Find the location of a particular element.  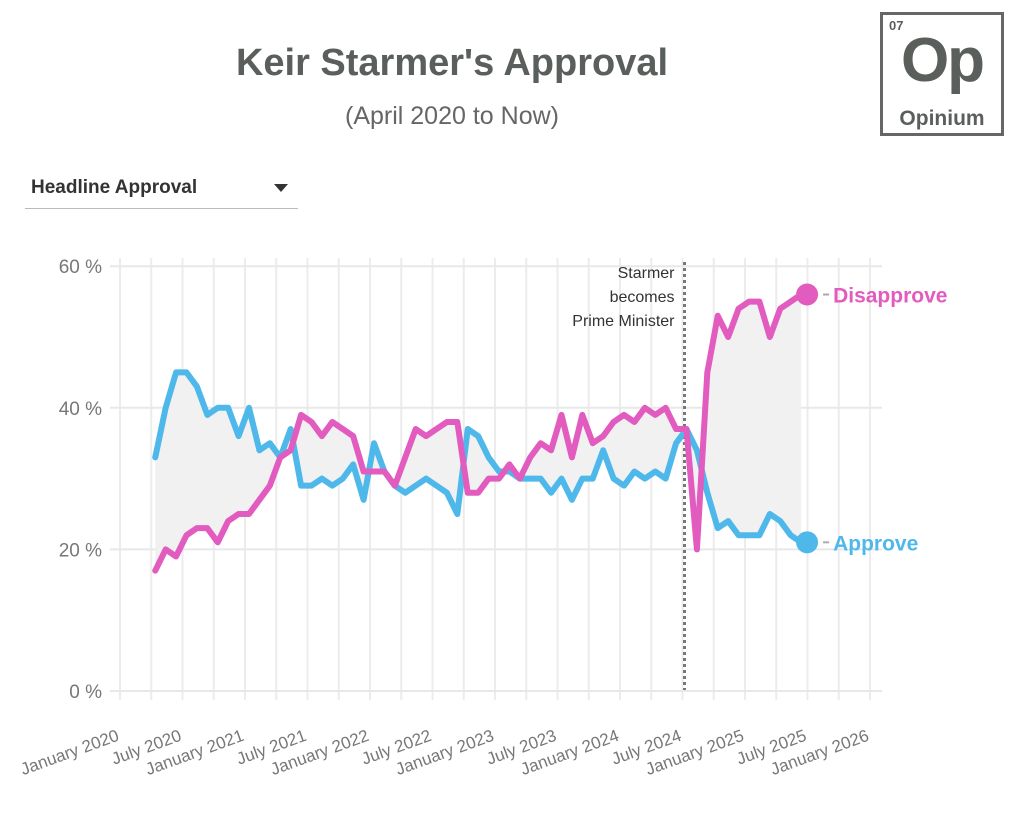

annotation-text: becomes is located at coordinates (642, 297).